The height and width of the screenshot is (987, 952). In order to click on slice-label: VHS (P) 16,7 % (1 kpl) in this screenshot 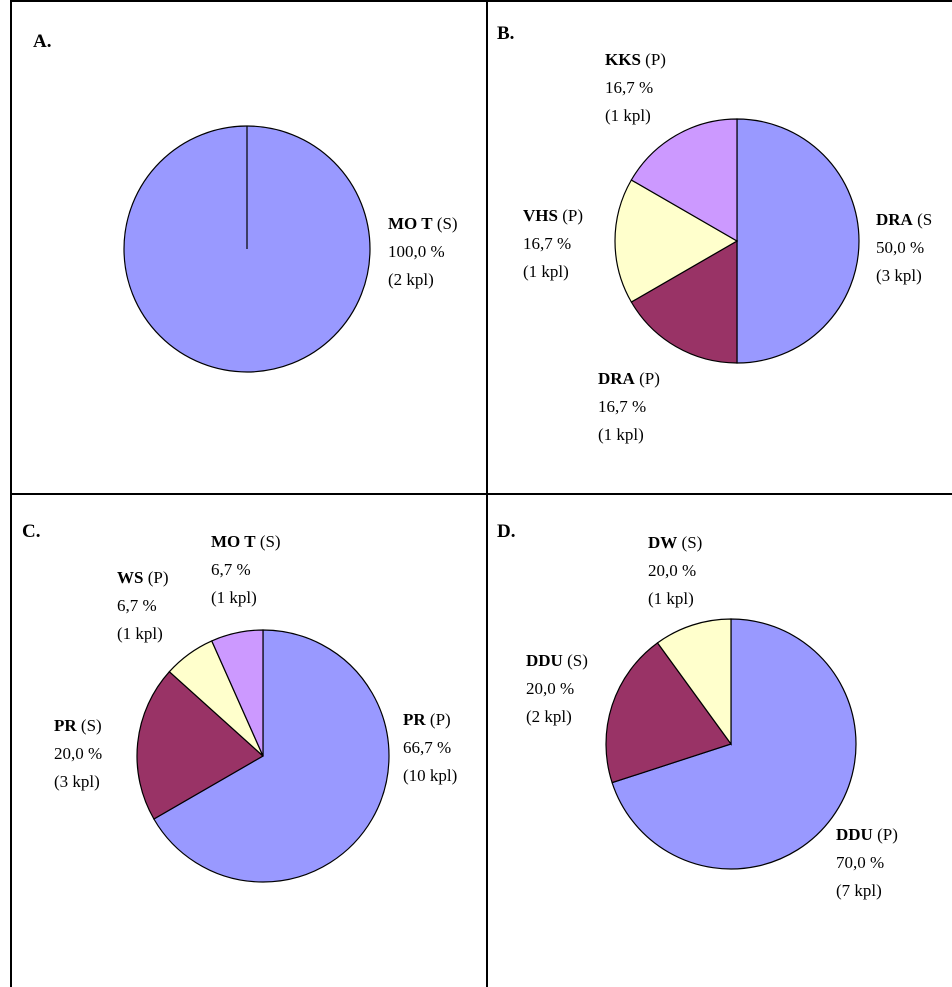, I will do `click(553, 243)`.